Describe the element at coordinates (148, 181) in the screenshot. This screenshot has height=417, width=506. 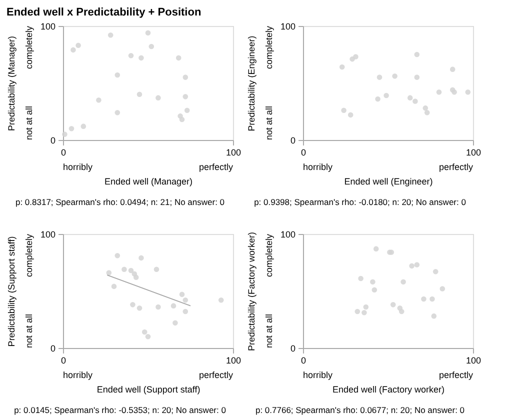
I see `x-axis-title: Ended well (Manager)` at that location.